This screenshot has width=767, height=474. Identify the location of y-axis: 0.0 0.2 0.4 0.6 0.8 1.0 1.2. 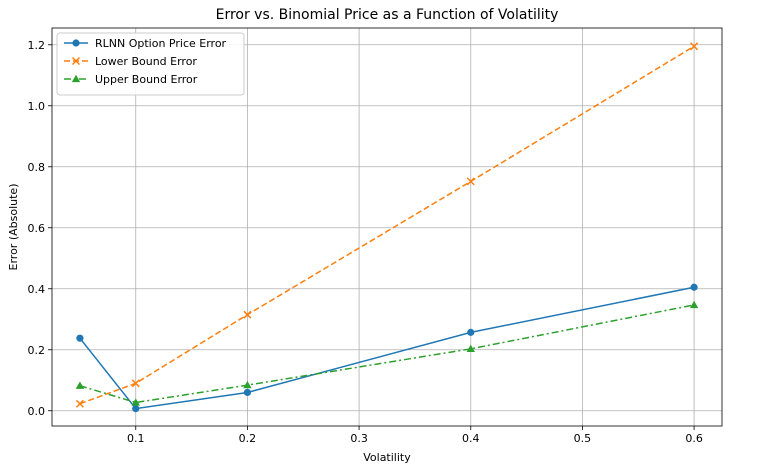
(40, 228).